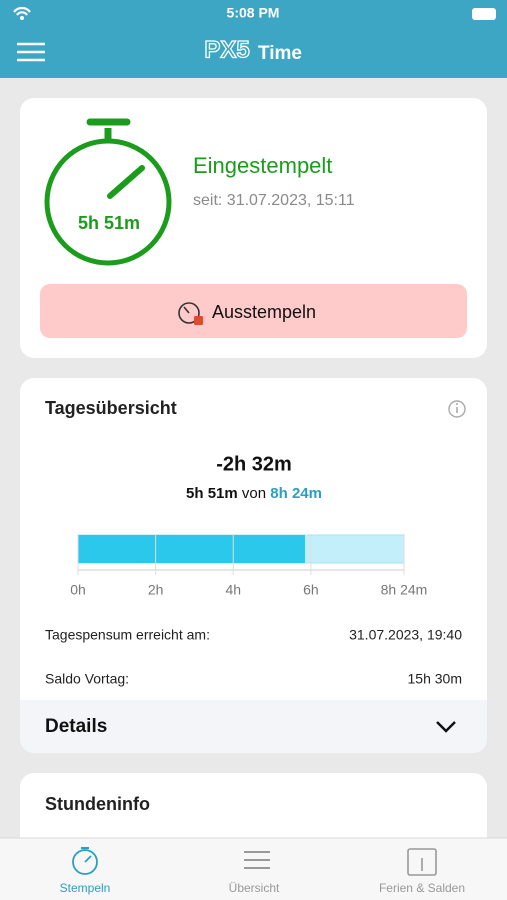  Describe the element at coordinates (78, 590) in the screenshot. I see `tick-label: 0h` at that location.